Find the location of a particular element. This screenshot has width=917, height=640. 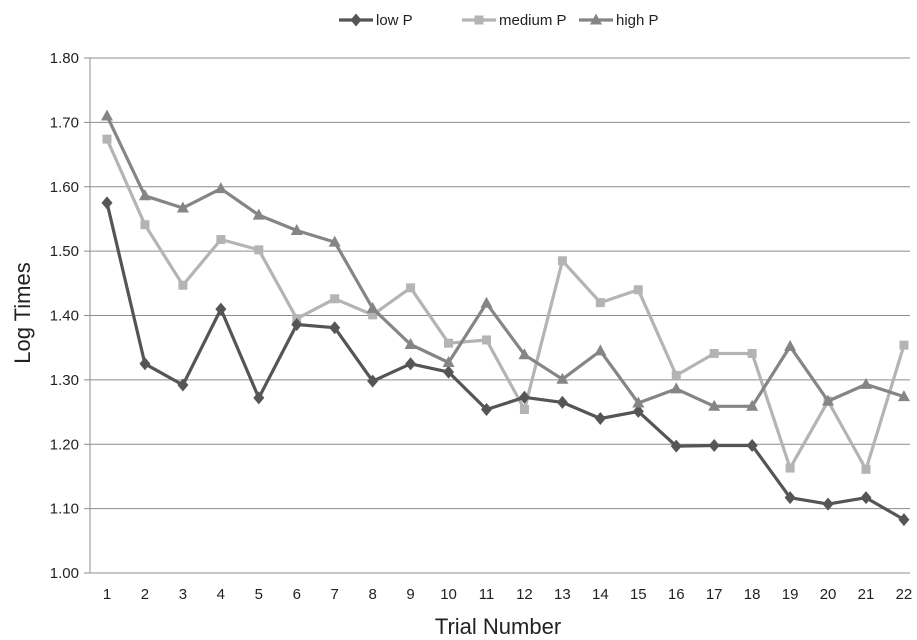

x-tick-label: 22 is located at coordinates (904, 594).